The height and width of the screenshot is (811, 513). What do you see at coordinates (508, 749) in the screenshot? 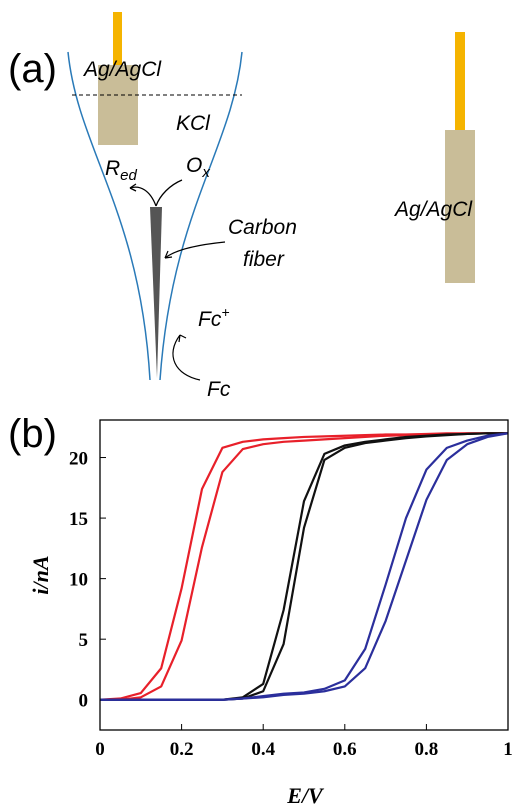
I see `x-tick-label: 1` at bounding box center [508, 749].